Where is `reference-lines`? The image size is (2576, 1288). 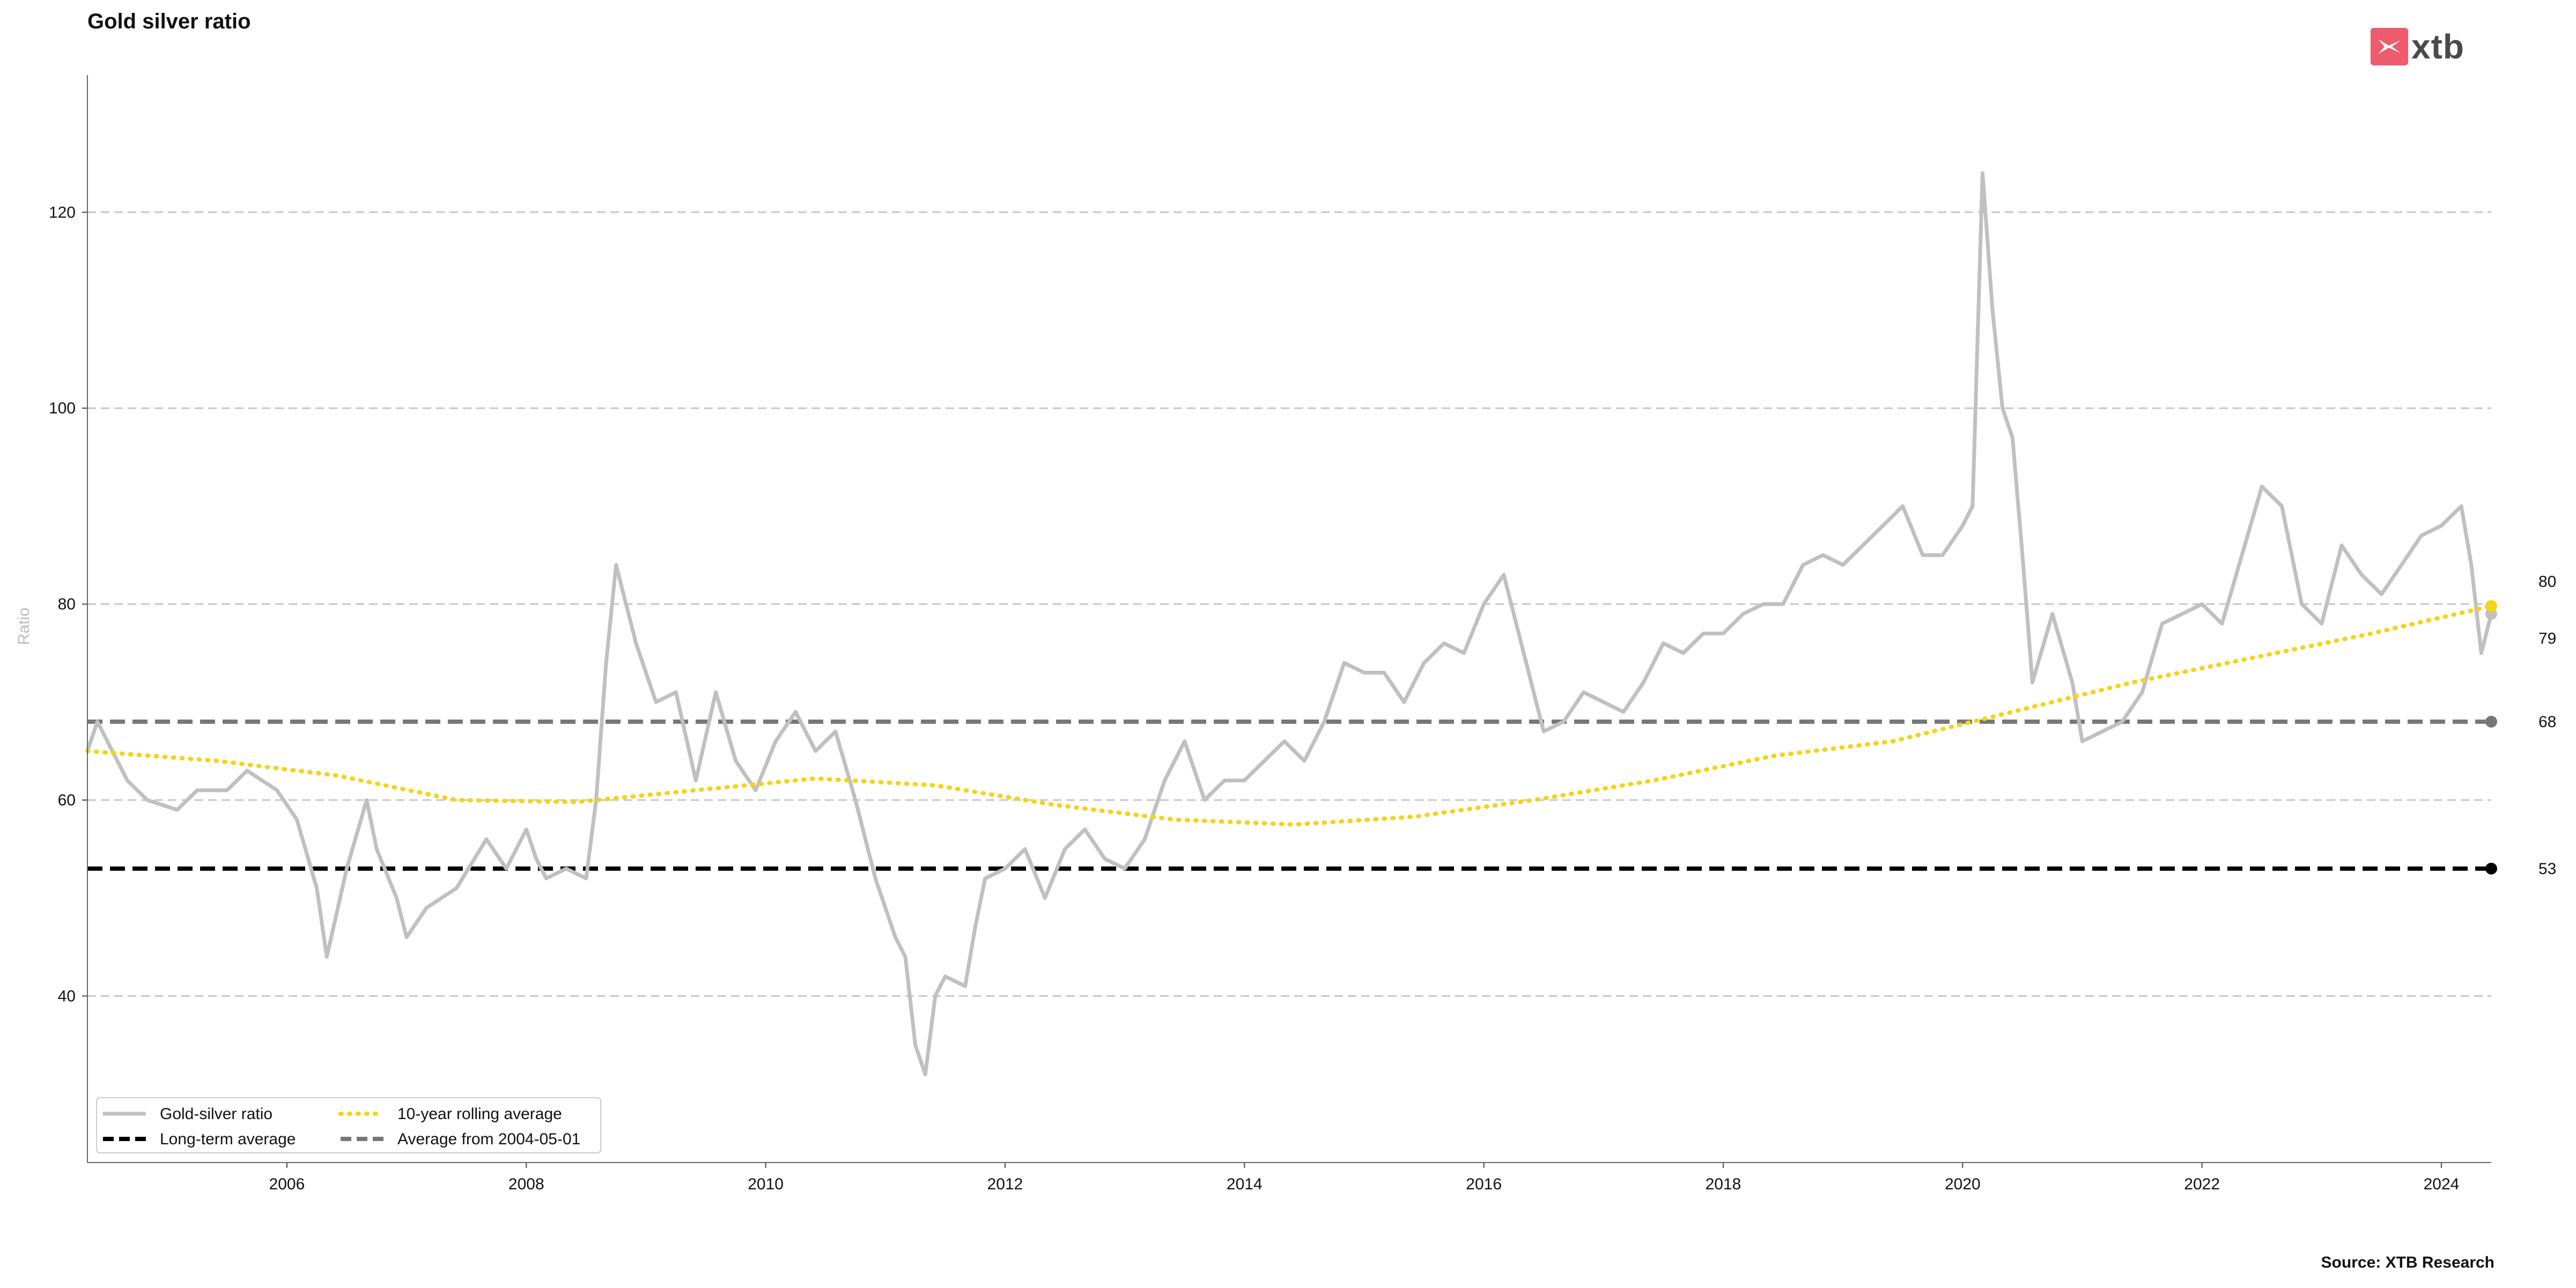 reference-lines is located at coordinates (1292, 795).